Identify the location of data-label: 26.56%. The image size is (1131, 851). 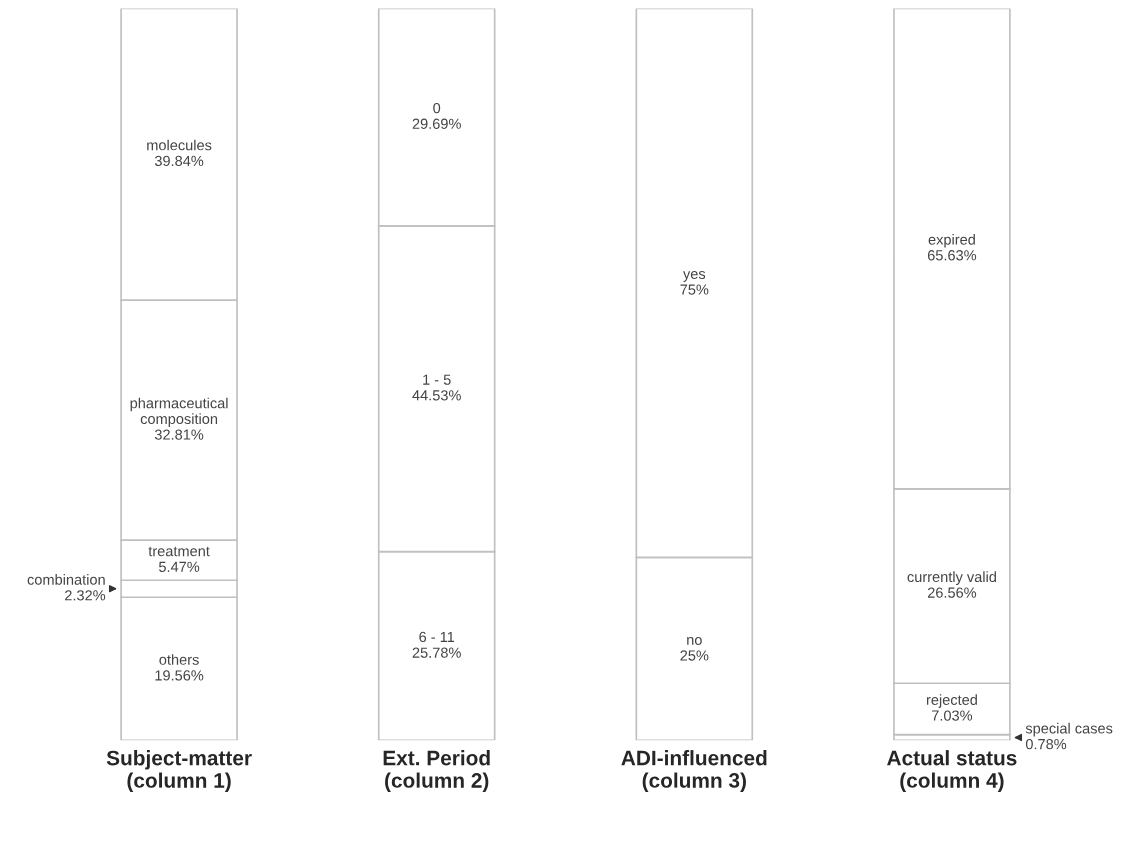
(952, 592).